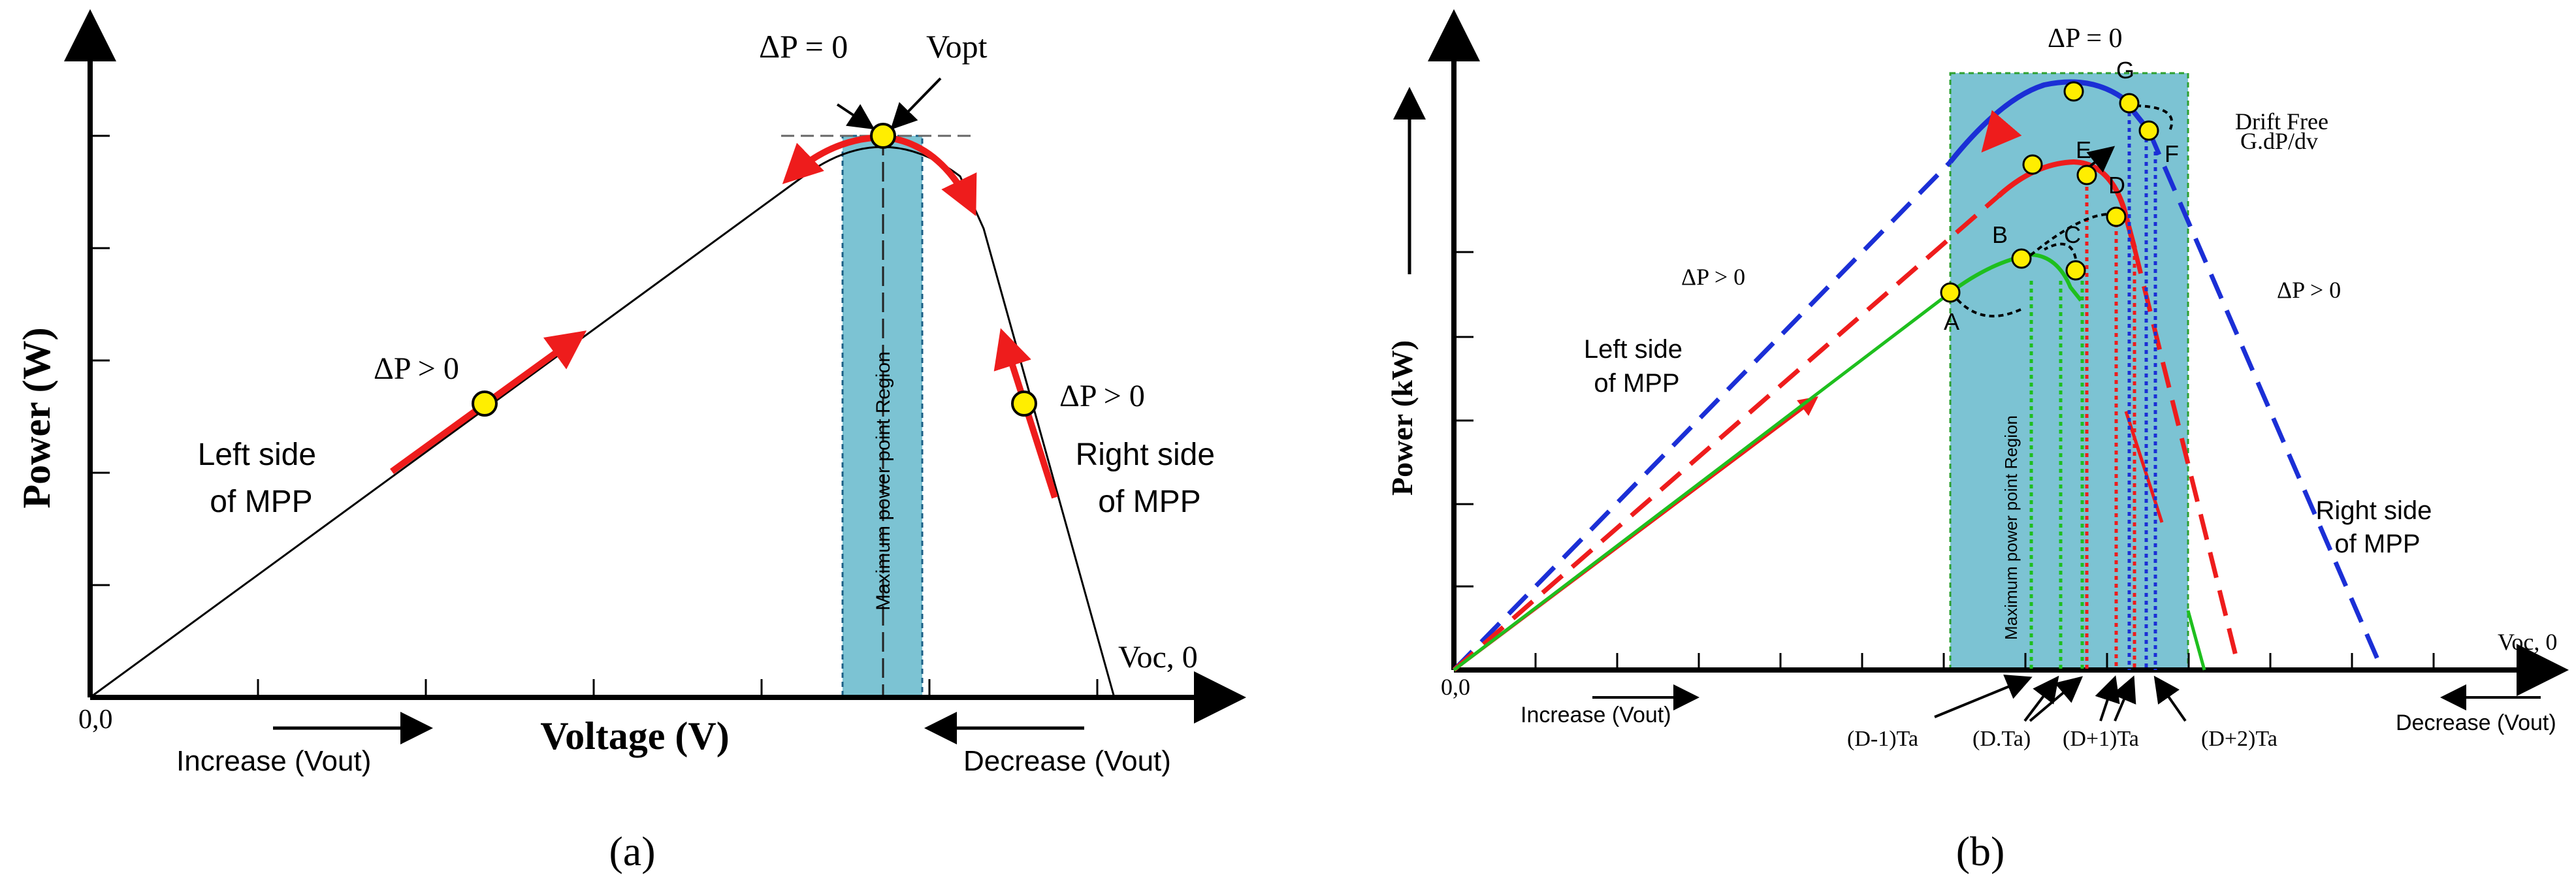  Describe the element at coordinates (2085, 39) in the screenshot. I see `delta-p-zero-b: ΔP = 0` at that location.